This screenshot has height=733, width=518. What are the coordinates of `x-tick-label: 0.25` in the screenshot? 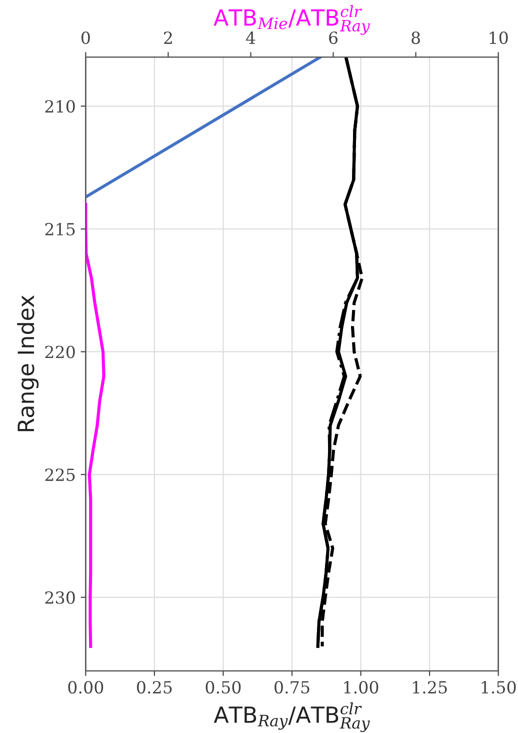 It's located at (154, 687).